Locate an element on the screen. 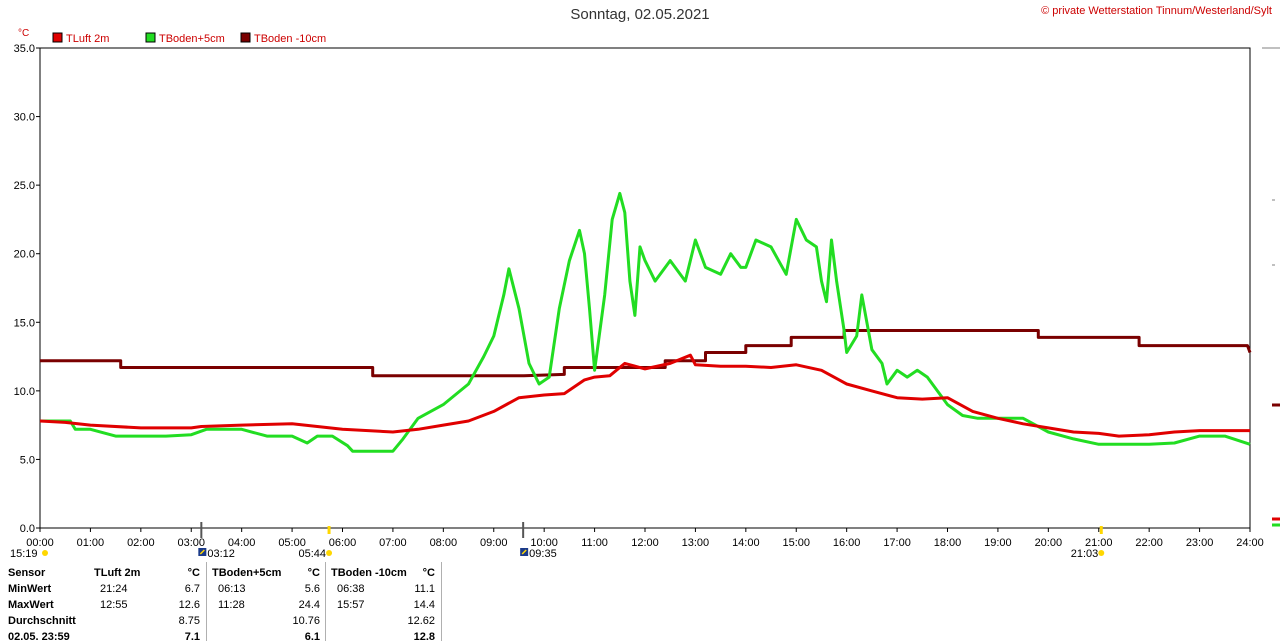 The height and width of the screenshot is (643, 1280). sunset-marker-time: 21:03 is located at coordinates (1085, 554).